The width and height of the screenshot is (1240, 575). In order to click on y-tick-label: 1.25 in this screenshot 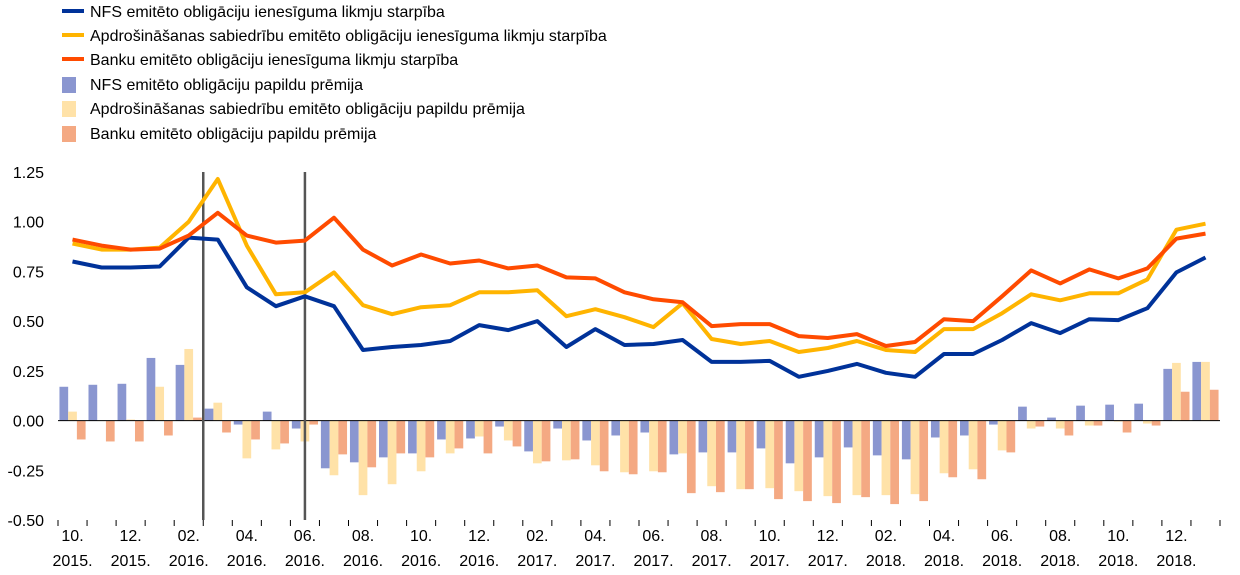, I will do `click(28, 173)`.